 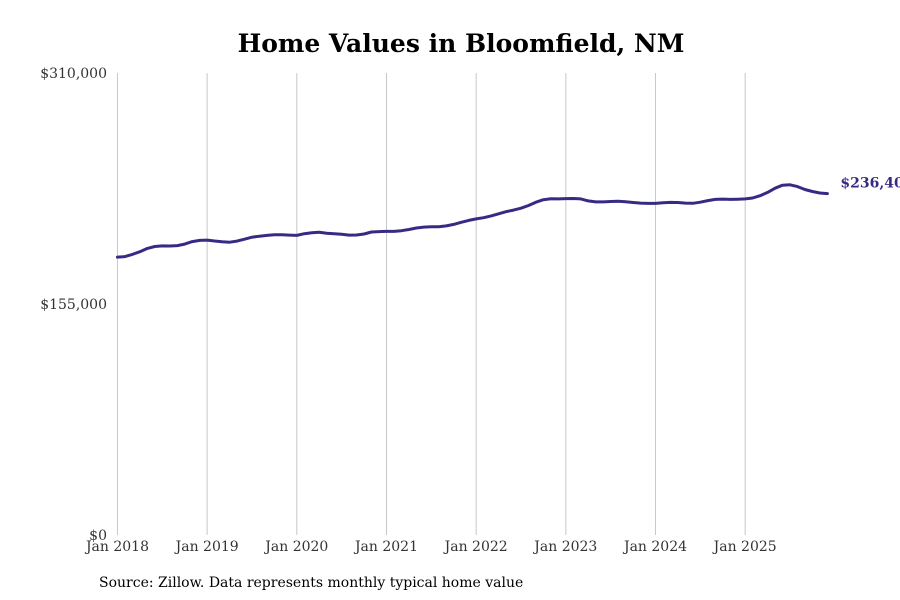 I want to click on y-axis: $310,000 $155,000 $0, so click(x=73, y=305).